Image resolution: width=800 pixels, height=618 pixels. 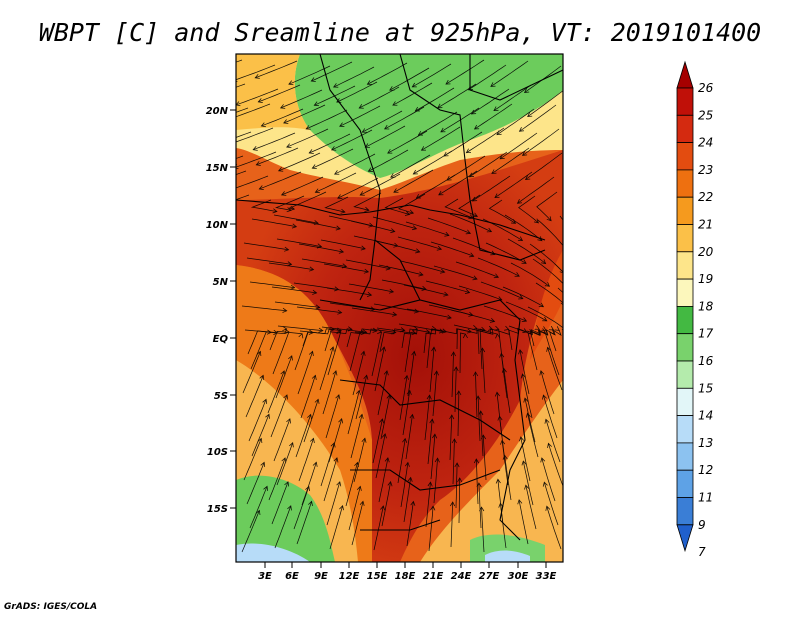 I want to click on x-tick-12e: 12E, so click(x=349, y=572).